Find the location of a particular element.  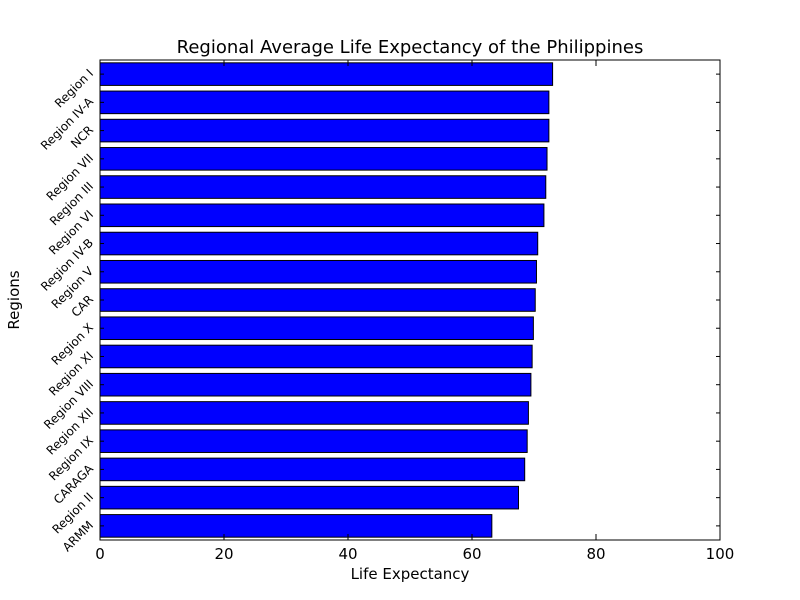

bar-region-xii is located at coordinates (314, 413).